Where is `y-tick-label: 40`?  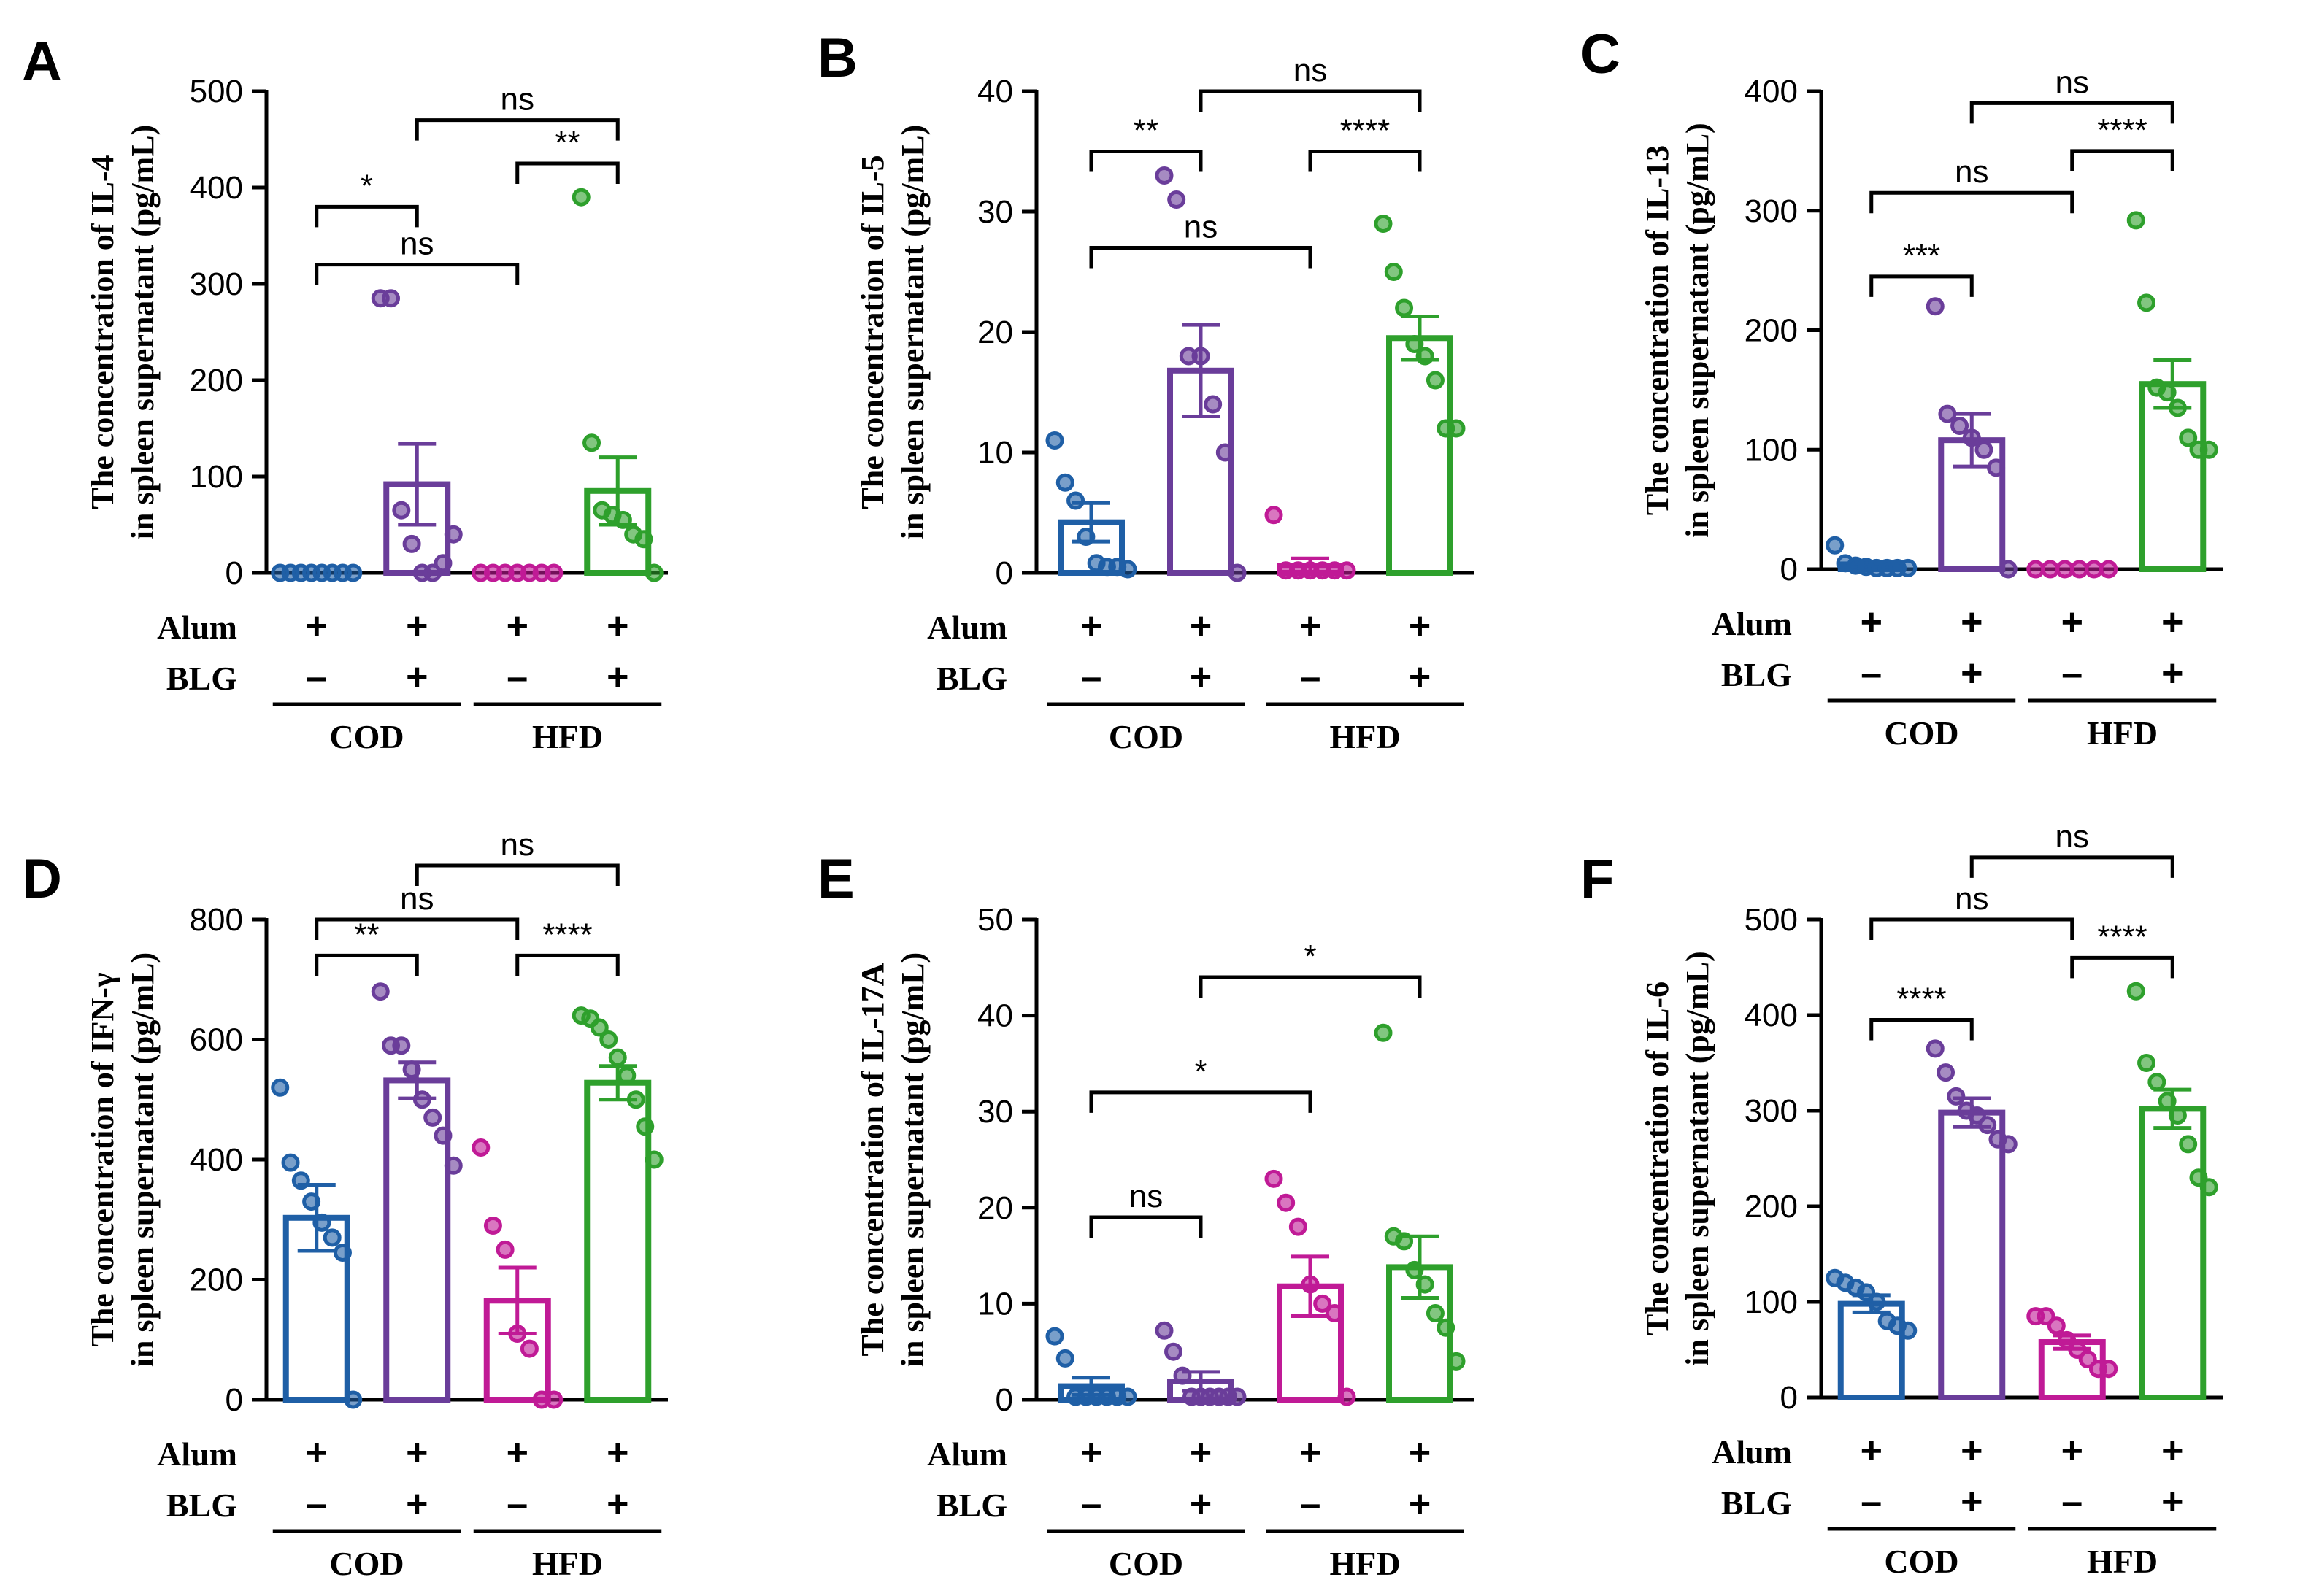
y-tick-label: 40 is located at coordinates (995, 91).